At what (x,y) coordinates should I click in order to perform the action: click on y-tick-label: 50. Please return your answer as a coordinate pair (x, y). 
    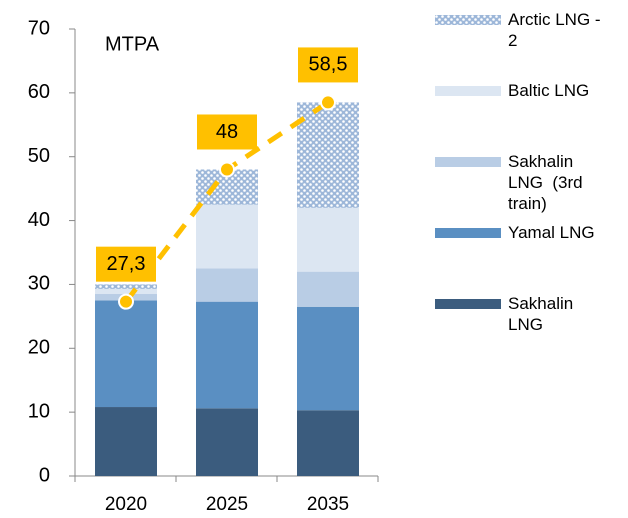
    Looking at the image, I should click on (39, 156).